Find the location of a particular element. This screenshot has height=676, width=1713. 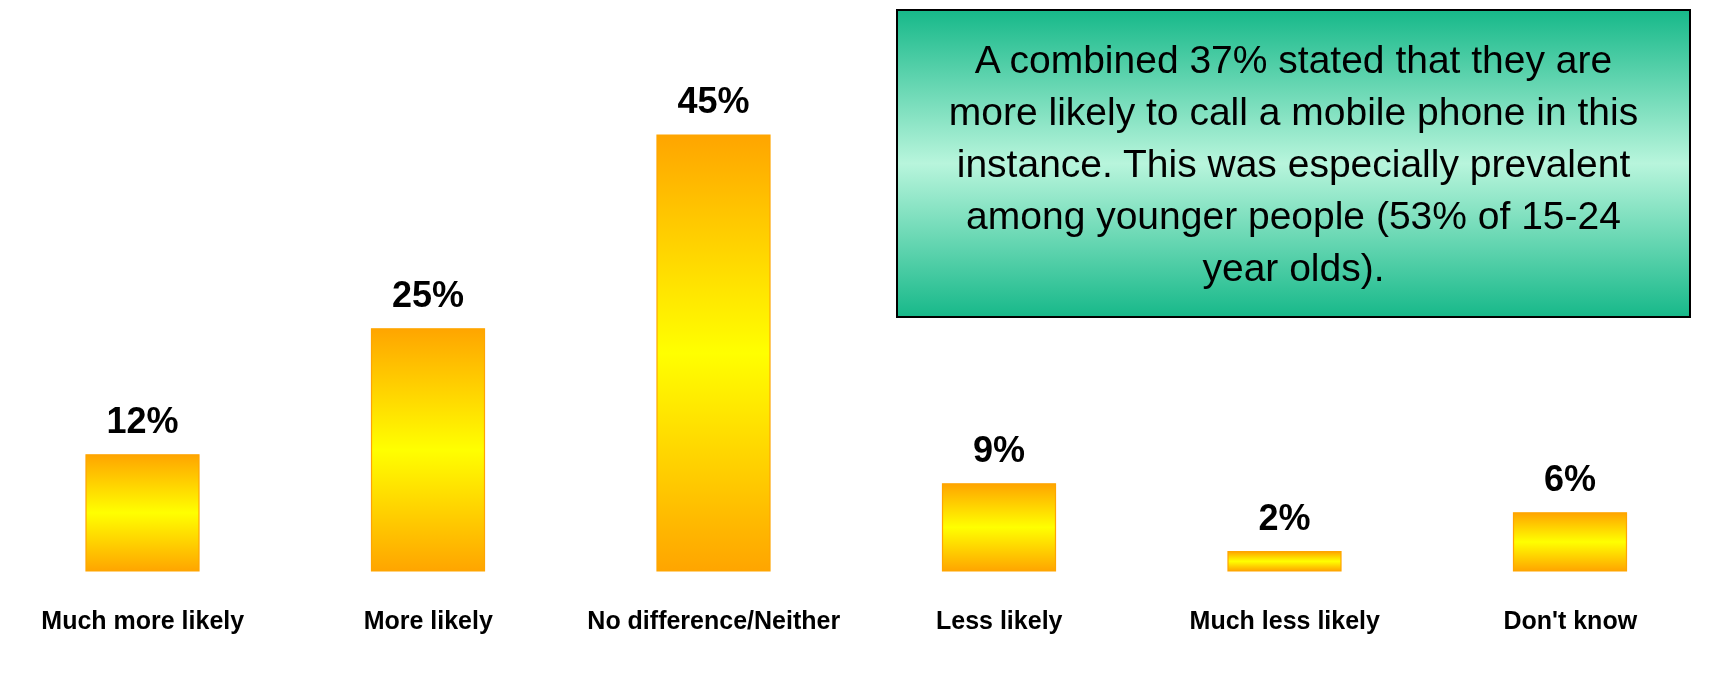

x-tick-label: Much more likely is located at coordinates (143, 619).